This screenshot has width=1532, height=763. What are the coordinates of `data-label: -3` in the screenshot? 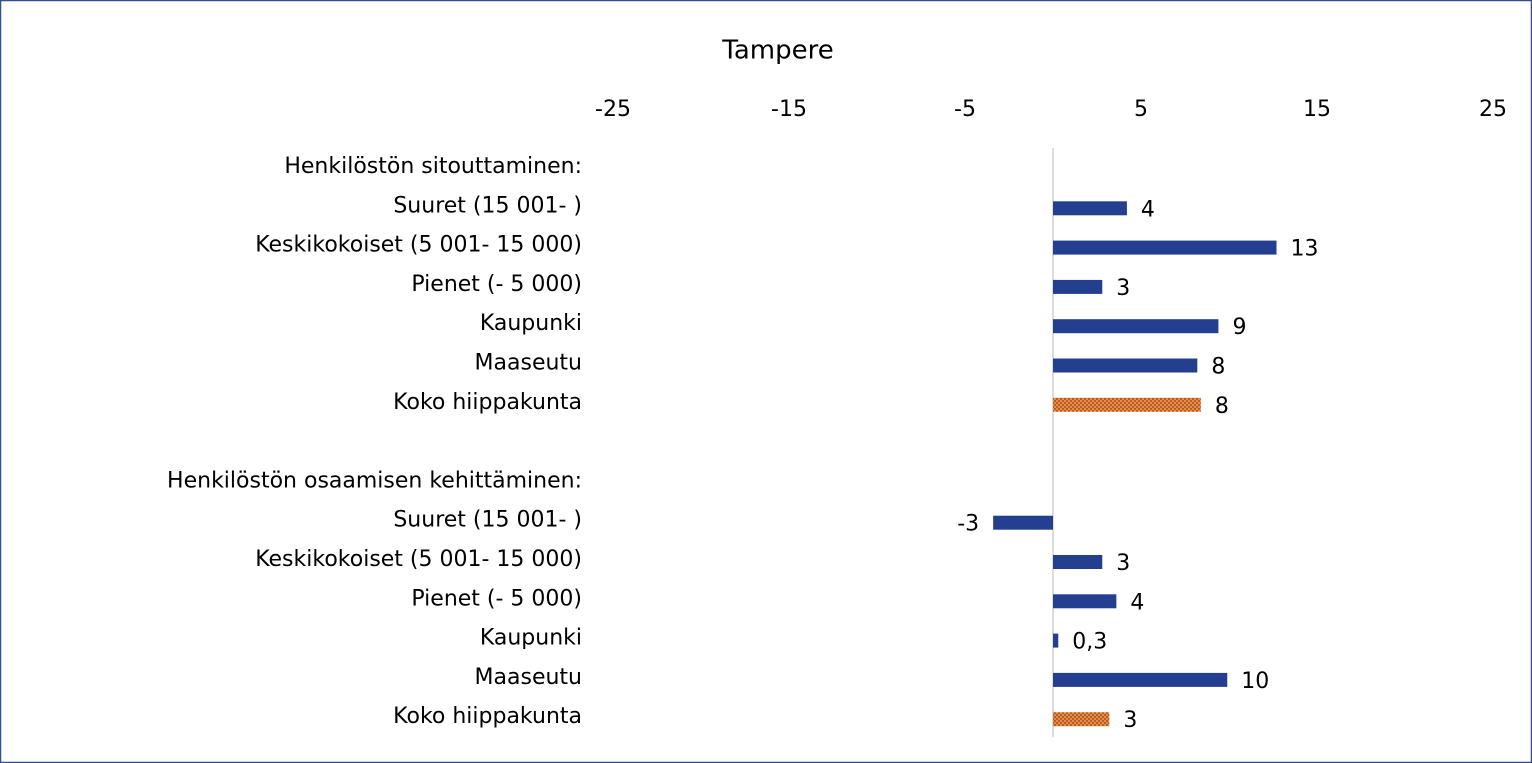 It's located at (968, 524).